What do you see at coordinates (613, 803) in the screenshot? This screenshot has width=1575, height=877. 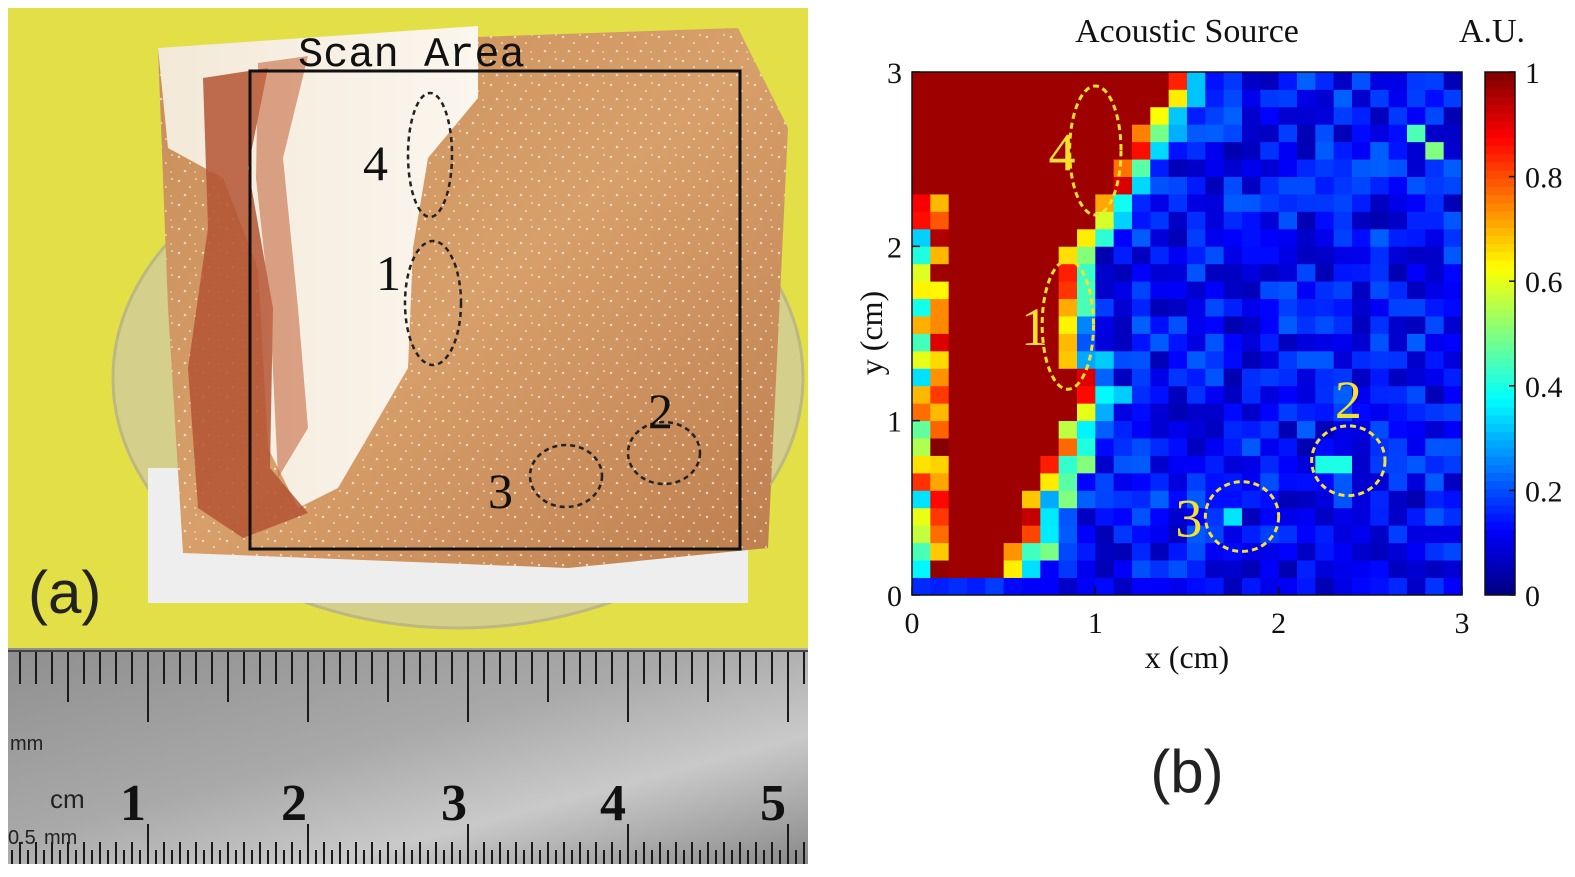 I see `ruler-number-4: 4` at bounding box center [613, 803].